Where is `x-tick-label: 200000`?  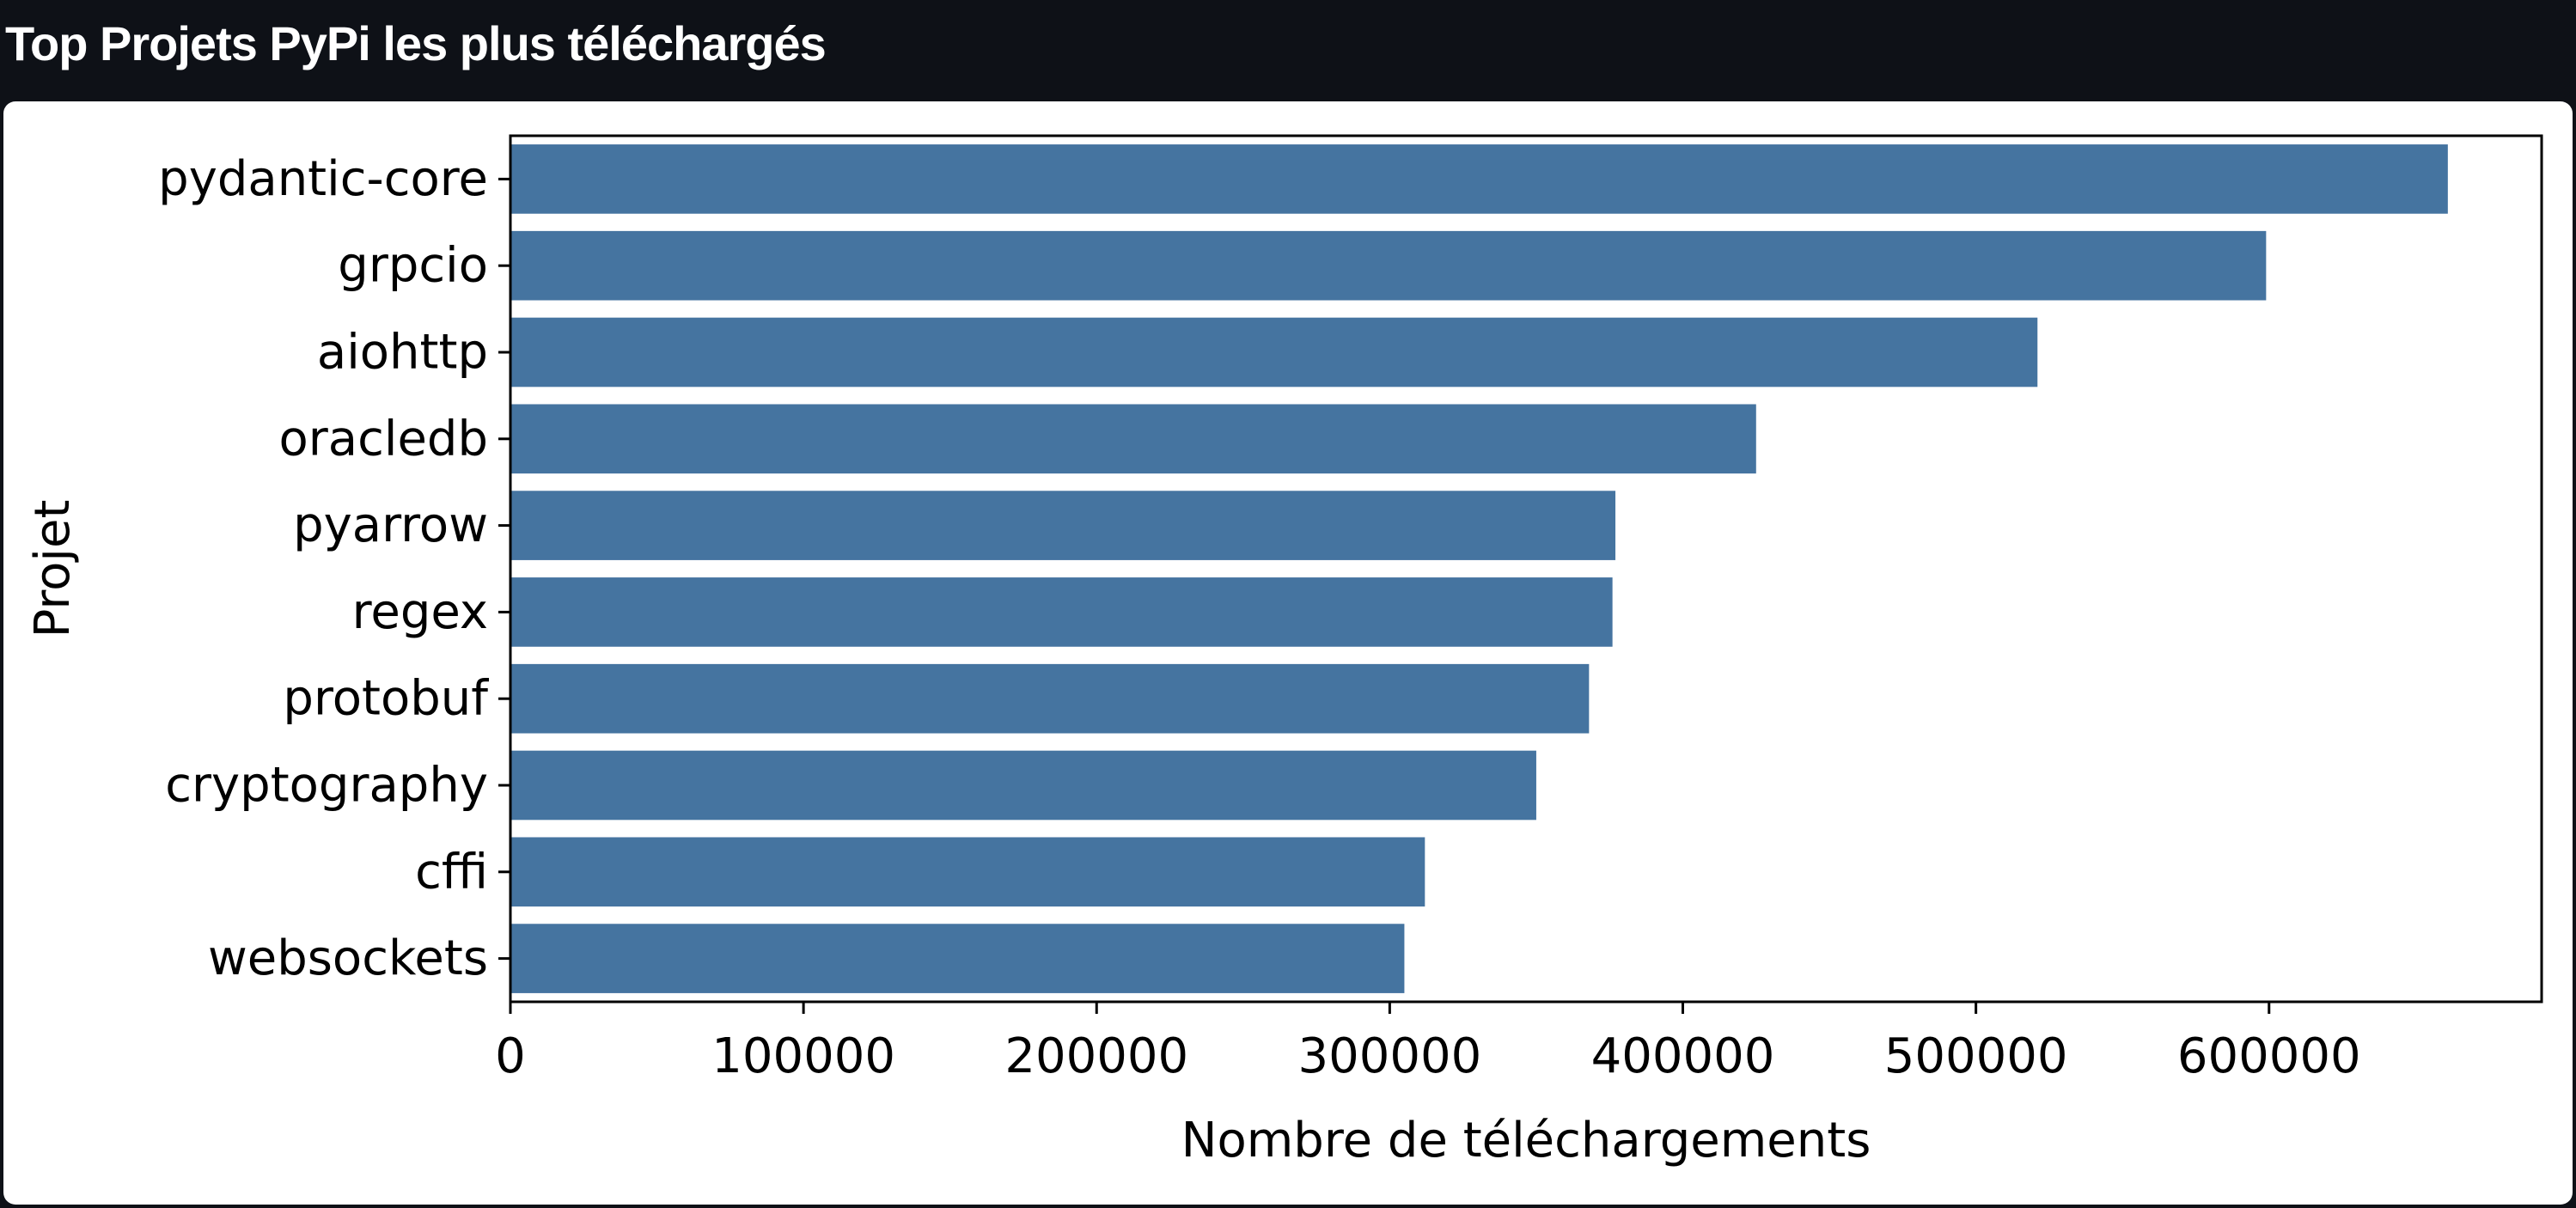
x-tick-label: 200000 is located at coordinates (1096, 1056).